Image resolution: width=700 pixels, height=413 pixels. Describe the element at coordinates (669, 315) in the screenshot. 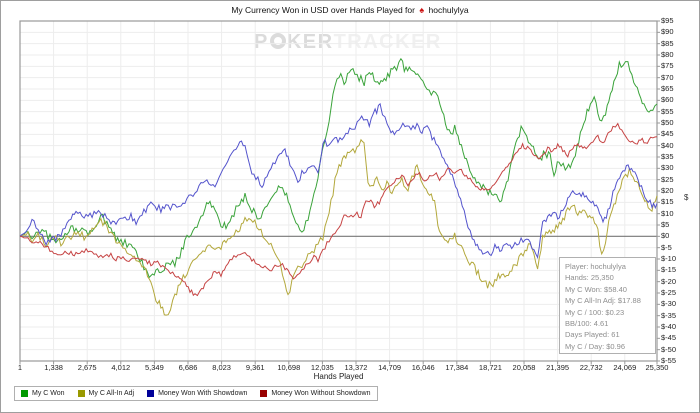

I see `y-tick-label: $-35` at that location.